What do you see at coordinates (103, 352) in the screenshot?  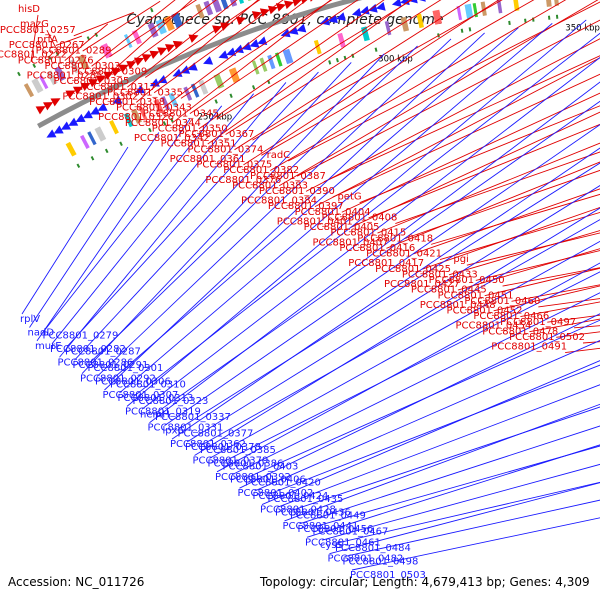 I see `blue-gene-label: PCC8801_0287` at bounding box center [103, 352].